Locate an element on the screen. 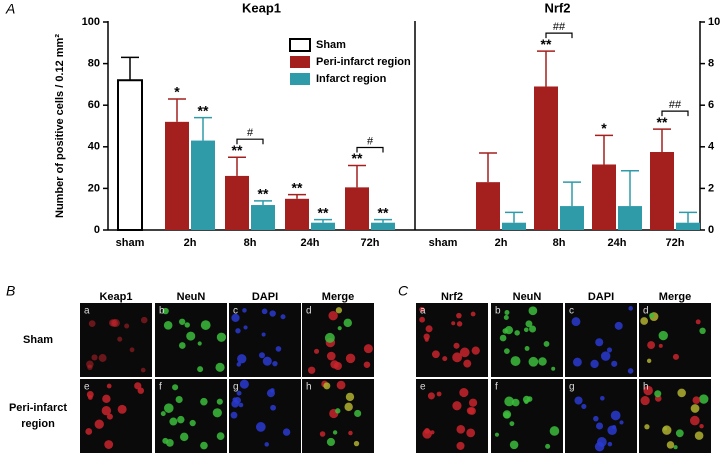 The height and width of the screenshot is (459, 720). column-header: Merge is located at coordinates (675, 297).